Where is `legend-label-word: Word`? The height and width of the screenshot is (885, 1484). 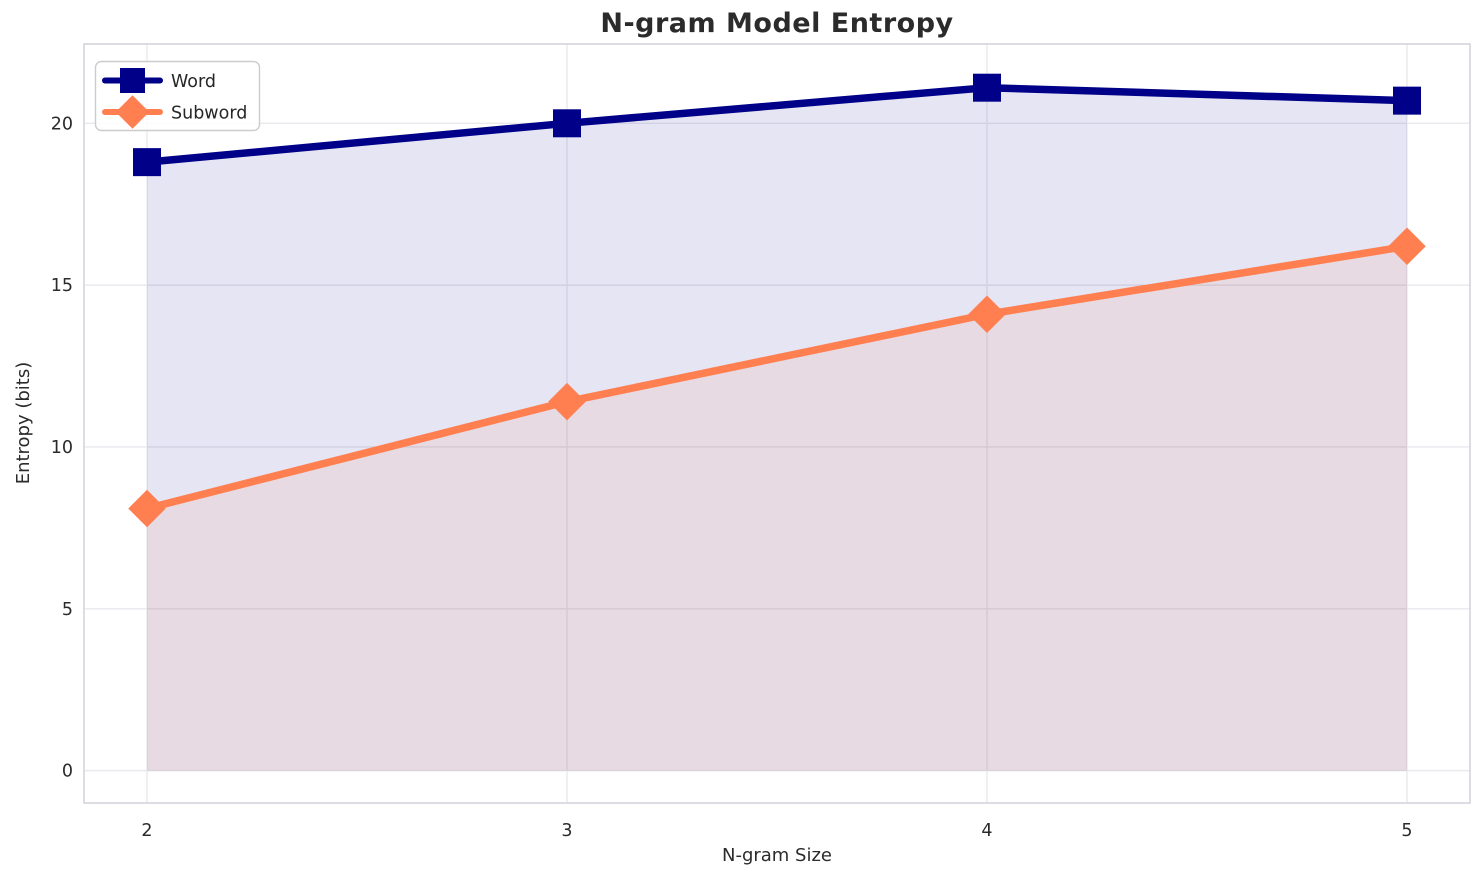 legend-label-word: Word is located at coordinates (193, 82).